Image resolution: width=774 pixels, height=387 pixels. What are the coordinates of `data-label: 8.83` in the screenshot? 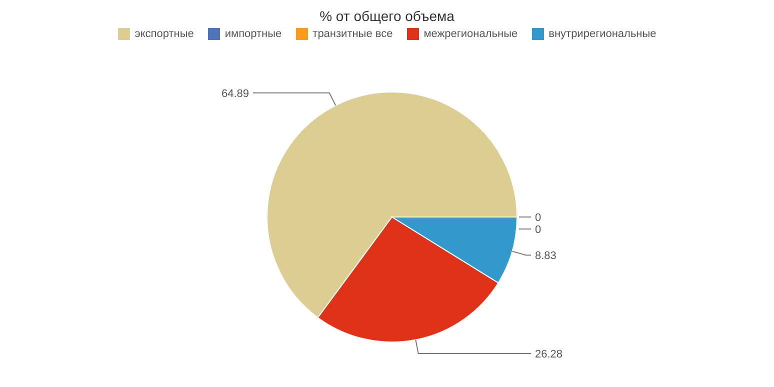 It's located at (545, 256).